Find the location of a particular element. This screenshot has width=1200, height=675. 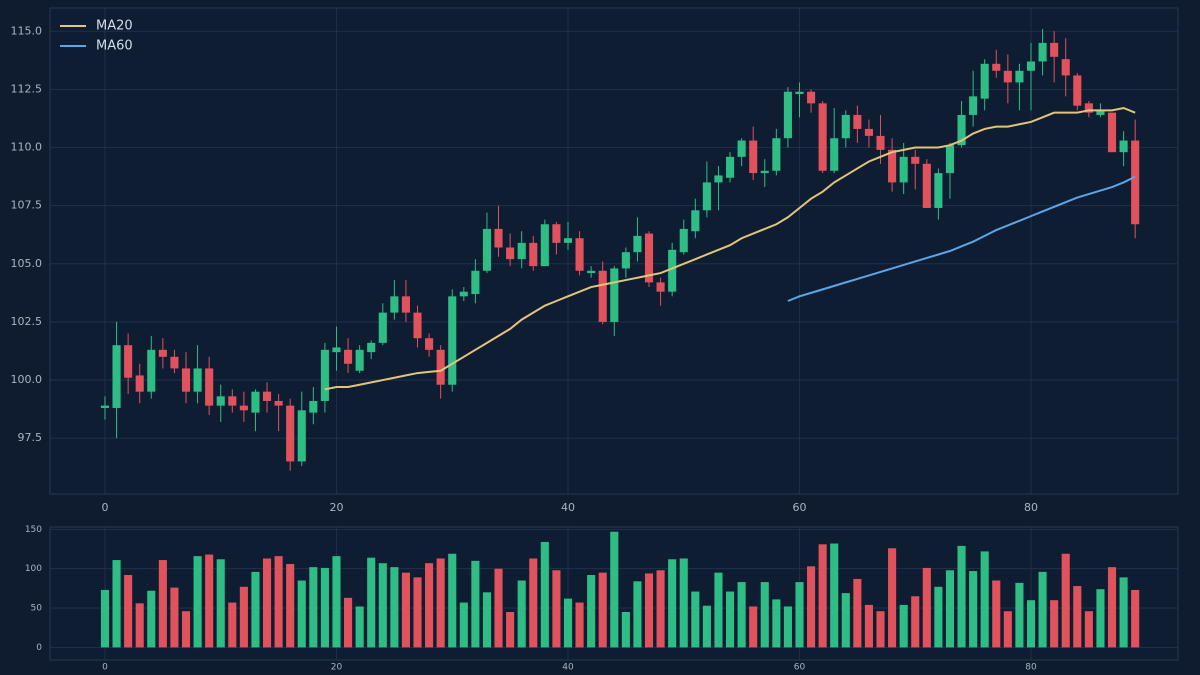

x-tick-label: 80 is located at coordinates (1031, 507).